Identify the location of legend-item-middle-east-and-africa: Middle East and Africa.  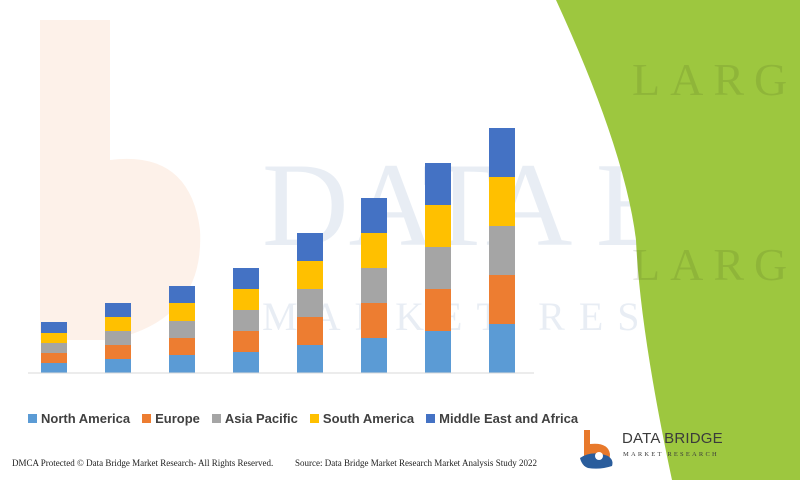
(502, 418).